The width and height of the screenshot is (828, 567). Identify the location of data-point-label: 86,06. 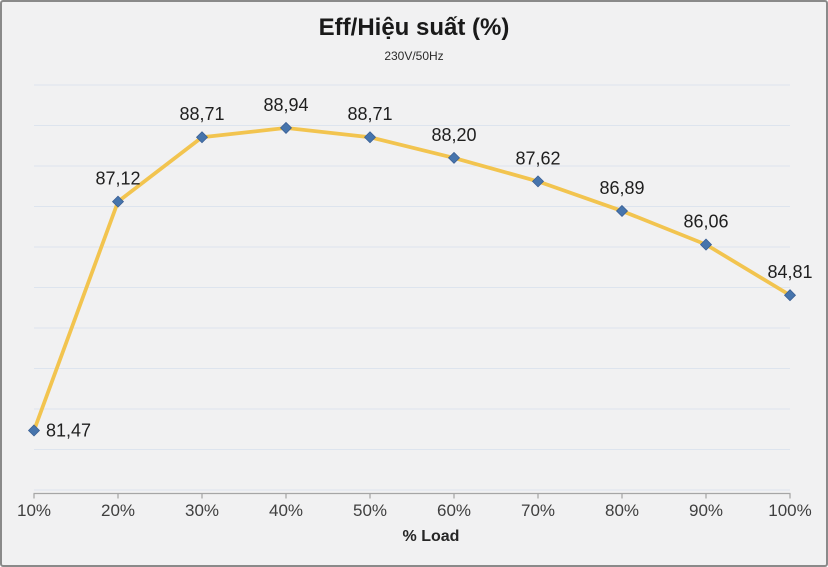
(705, 222).